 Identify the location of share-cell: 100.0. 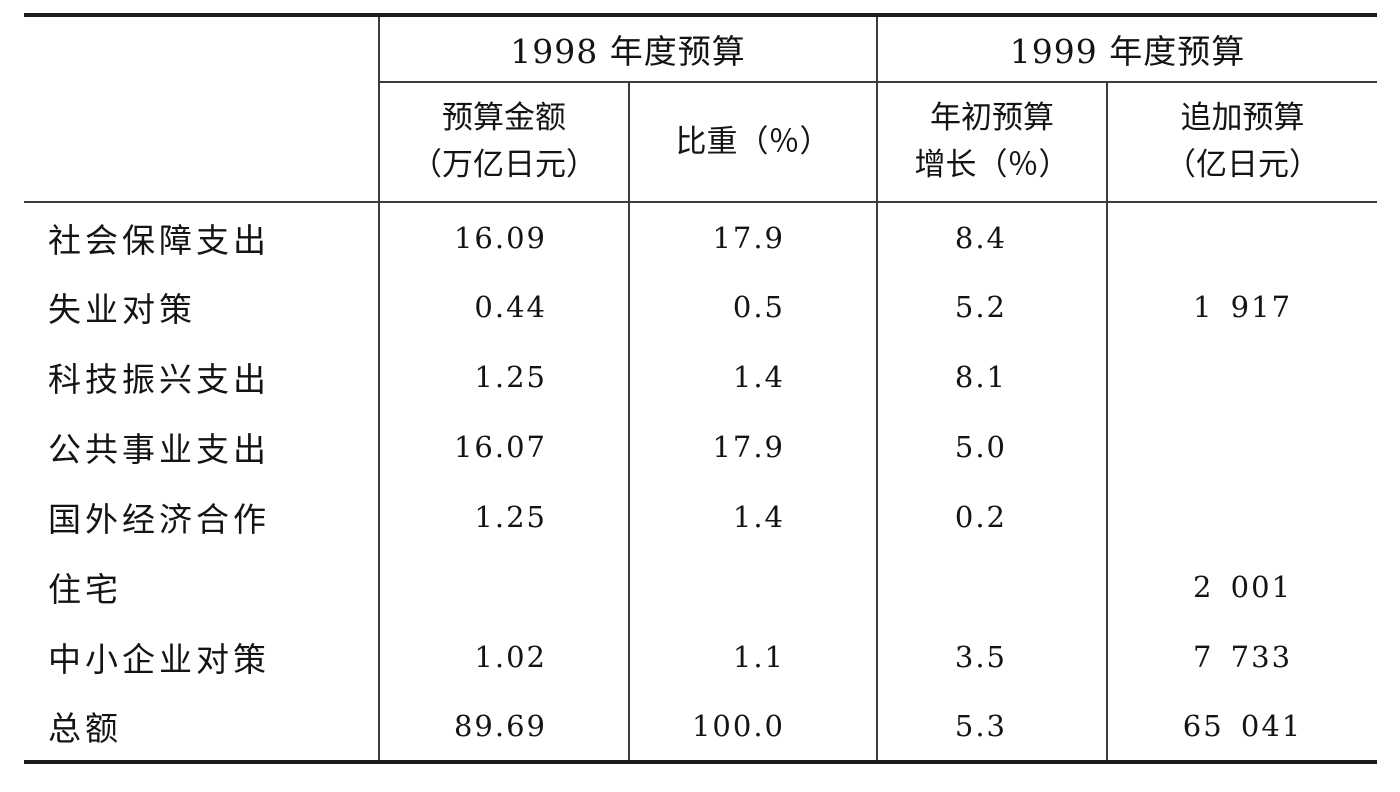
(754, 727).